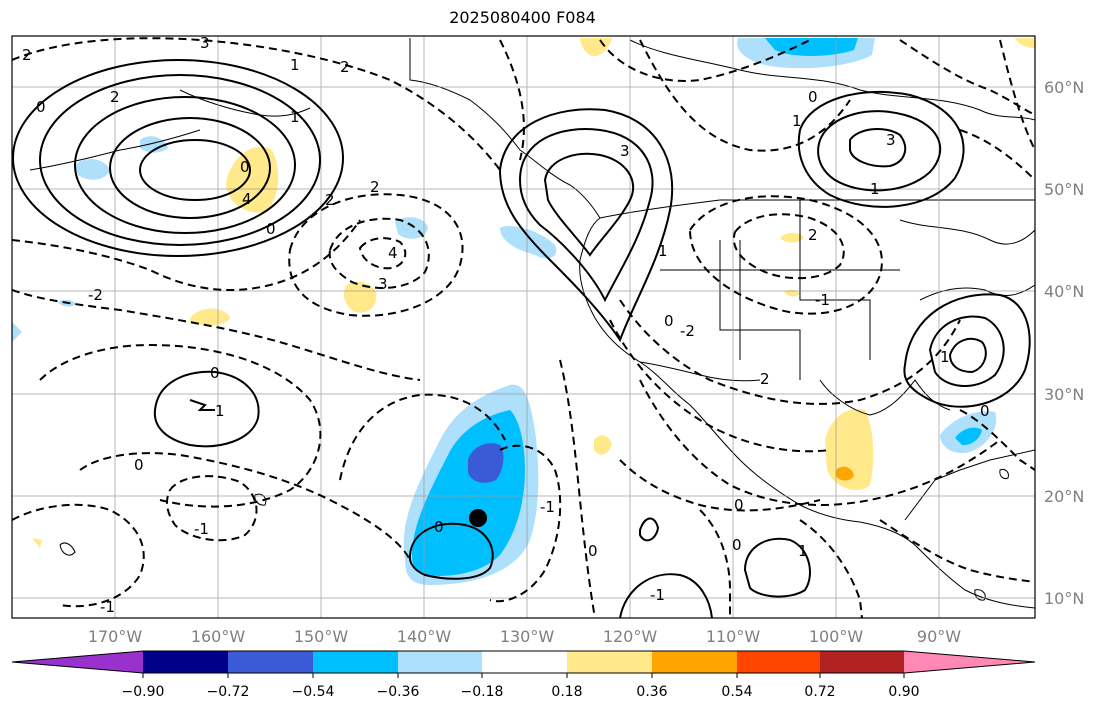  Describe the element at coordinates (247, 199) in the screenshot. I see `contour-label: 4` at that location.